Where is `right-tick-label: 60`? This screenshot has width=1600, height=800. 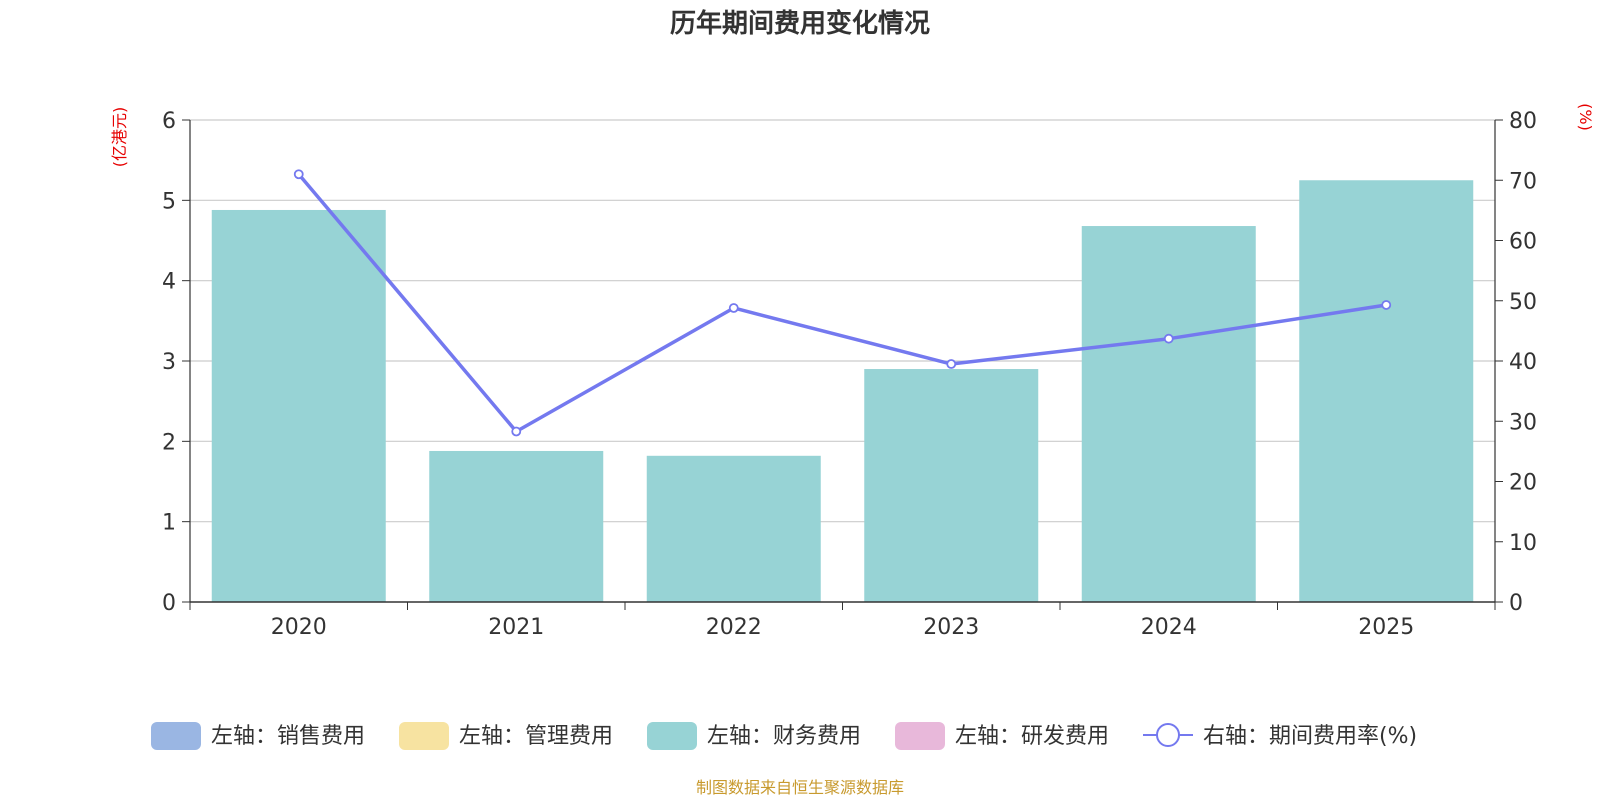 right-tick-label: 60 is located at coordinates (1523, 242).